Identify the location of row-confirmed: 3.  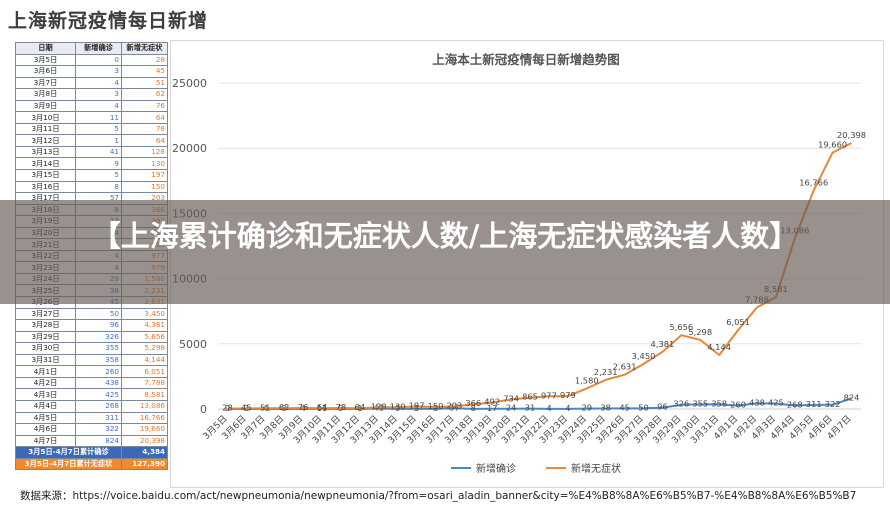
(98, 94).